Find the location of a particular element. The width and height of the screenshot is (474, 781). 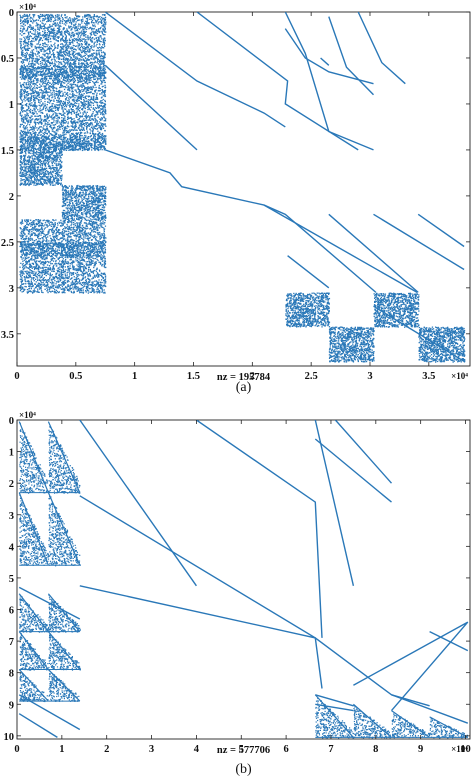

x-axis-label: nz = 577706 is located at coordinates (243, 750).